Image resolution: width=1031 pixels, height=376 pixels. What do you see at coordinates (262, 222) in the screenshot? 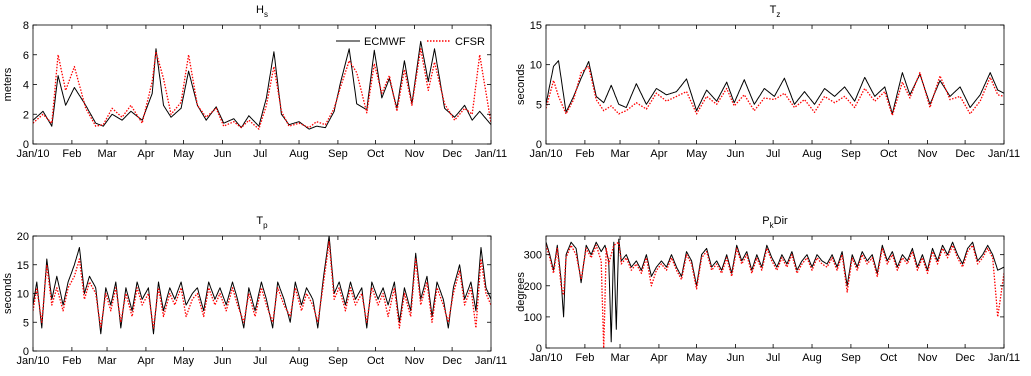
I see `chart-title: Tp` at bounding box center [262, 222].